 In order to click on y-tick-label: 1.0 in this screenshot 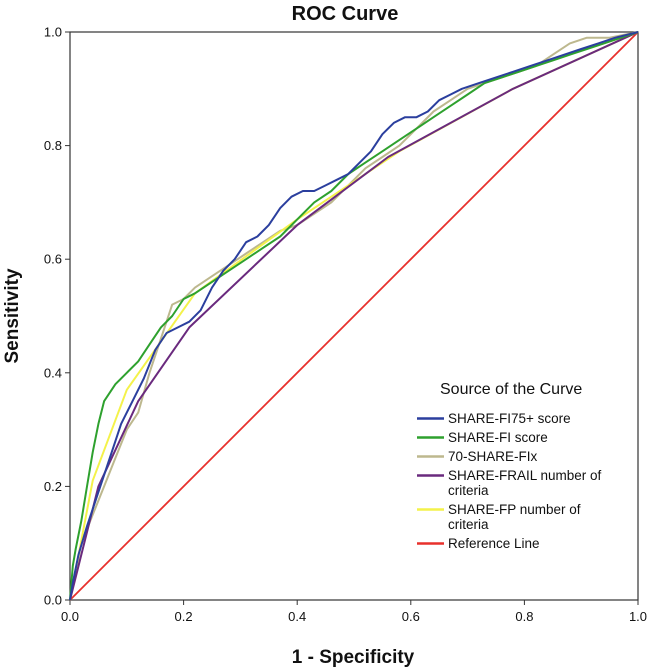, I will do `click(53, 32)`.